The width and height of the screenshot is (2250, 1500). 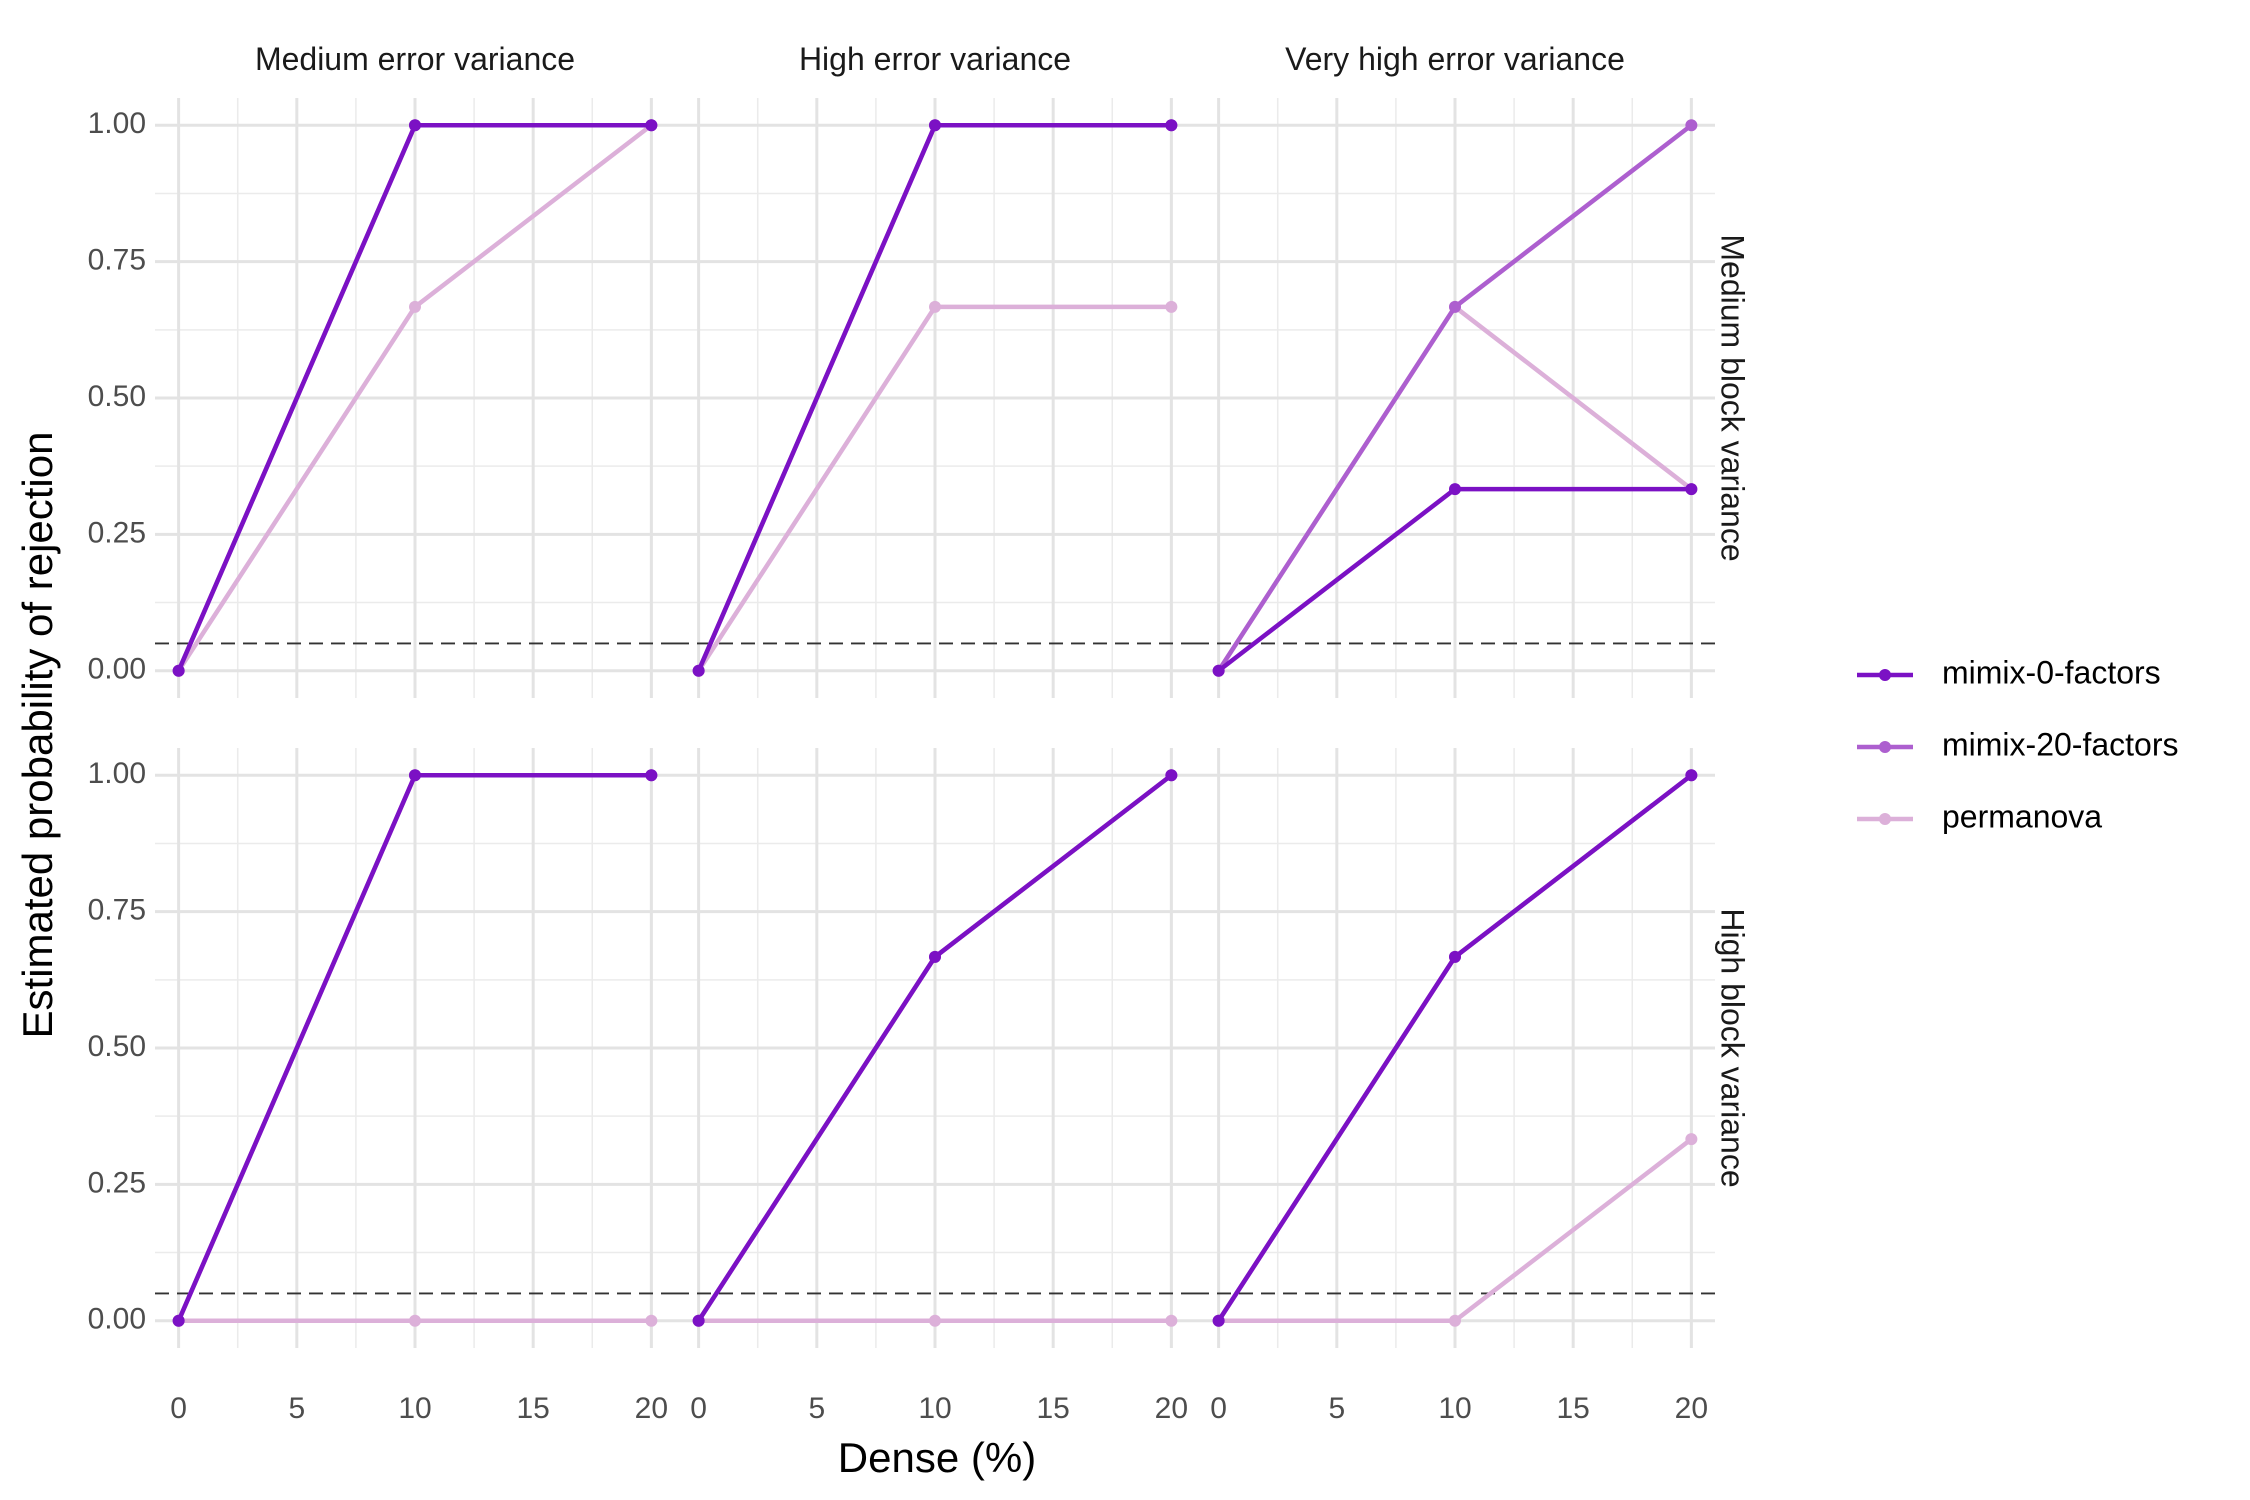 What do you see at coordinates (935, 1048) in the screenshot?
I see `panel-r1-c1` at bounding box center [935, 1048].